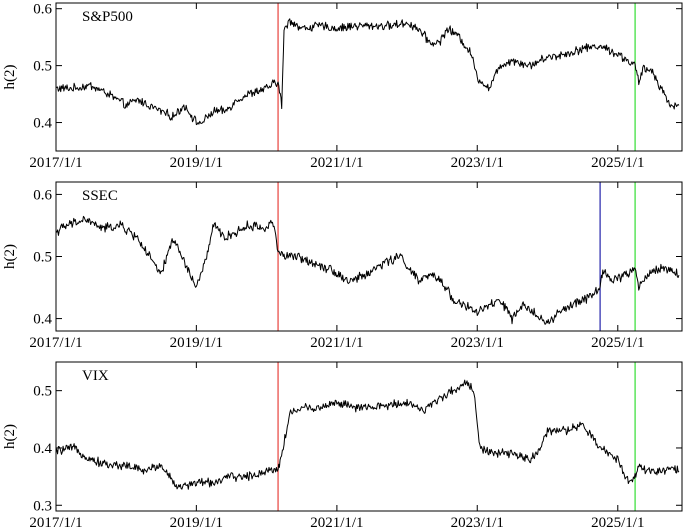 The height and width of the screenshot is (532, 687). I want to click on panel-annotation: SSEC, so click(100, 196).